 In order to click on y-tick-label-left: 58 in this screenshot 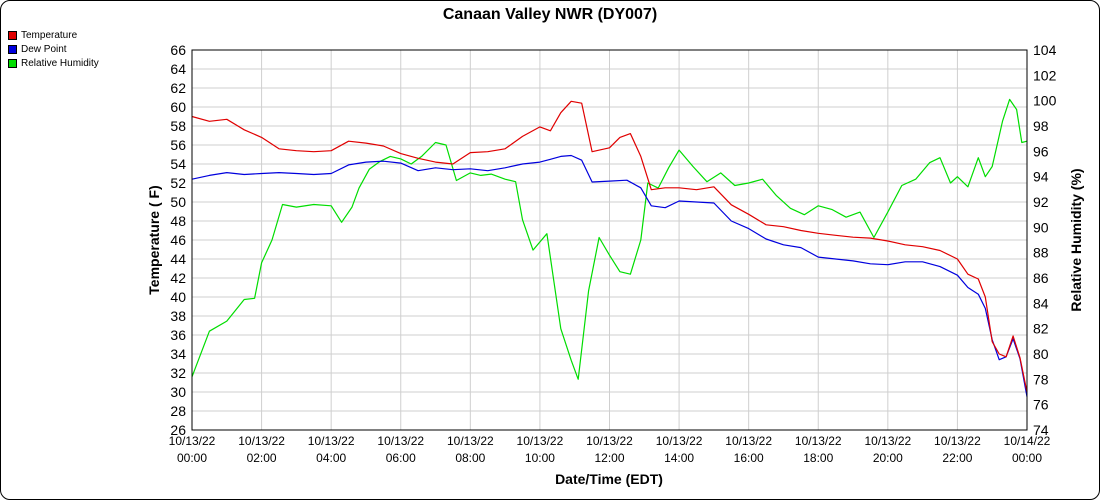, I will do `click(178, 126)`.